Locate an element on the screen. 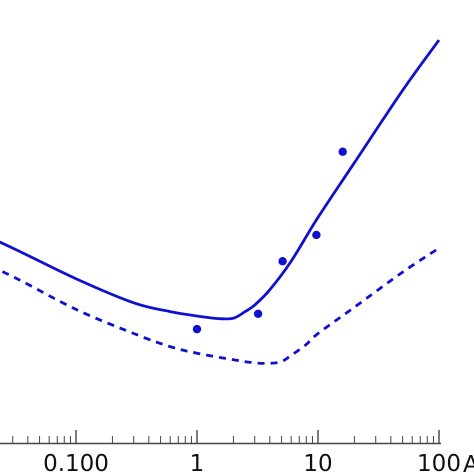  x-tick-label: 10 is located at coordinates (317, 462).